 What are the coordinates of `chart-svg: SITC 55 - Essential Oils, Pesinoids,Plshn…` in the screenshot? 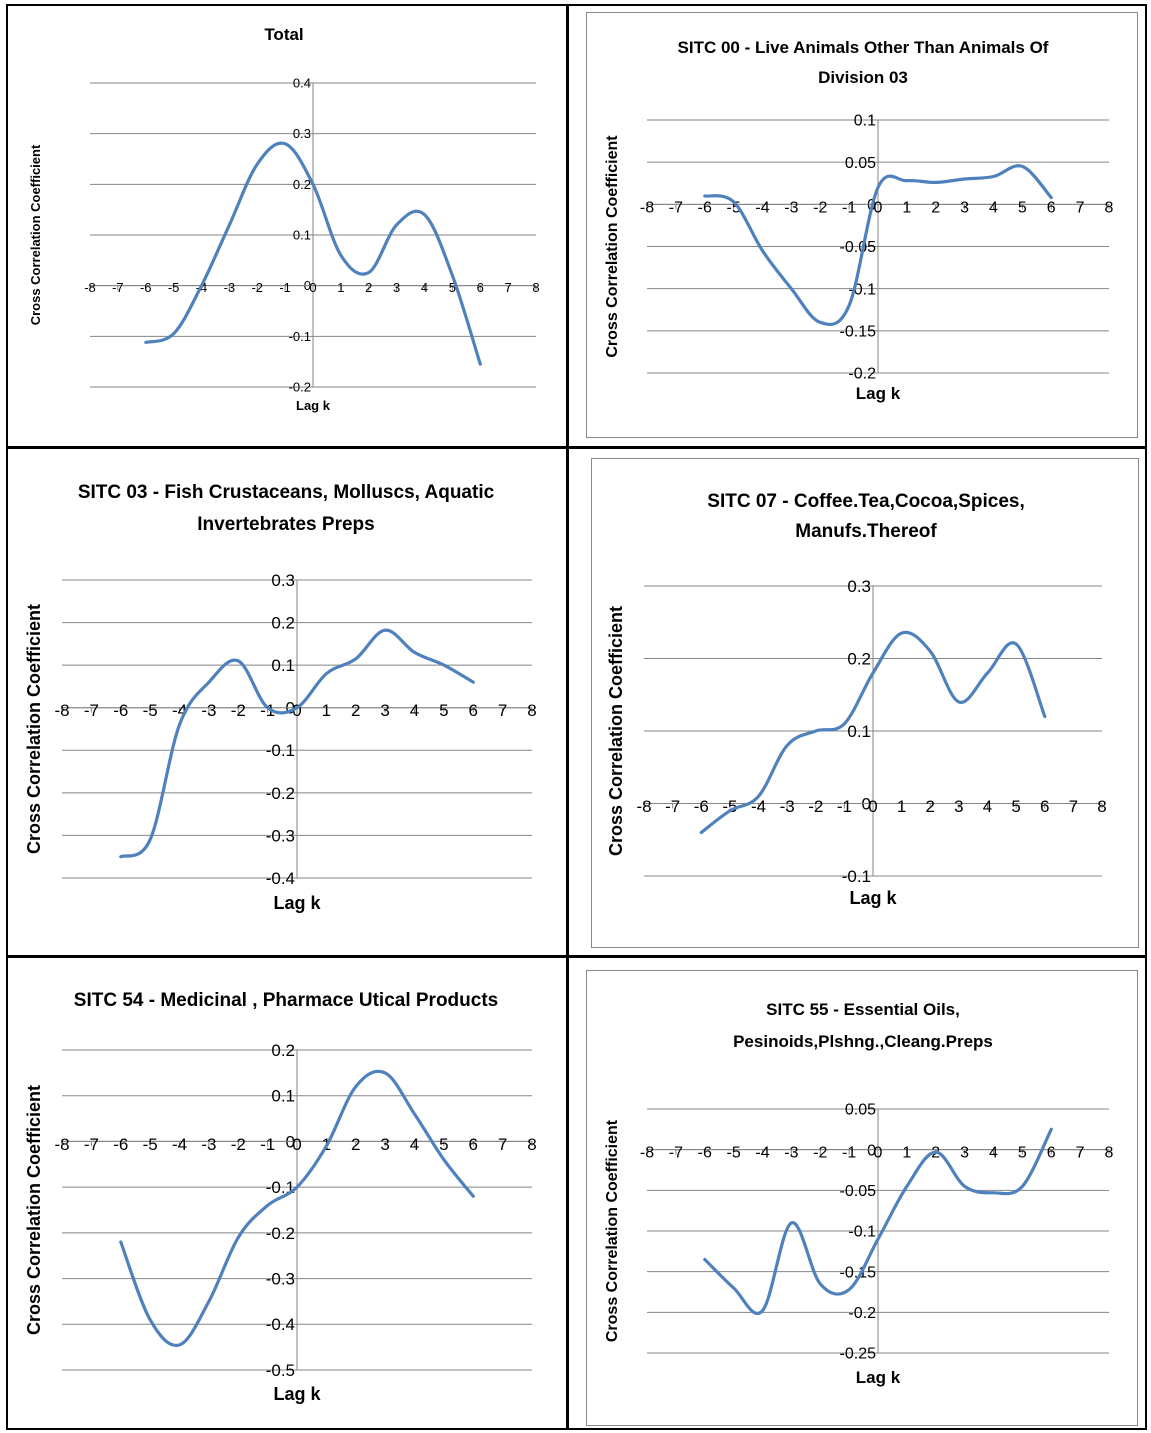 It's located at (859, 1193).